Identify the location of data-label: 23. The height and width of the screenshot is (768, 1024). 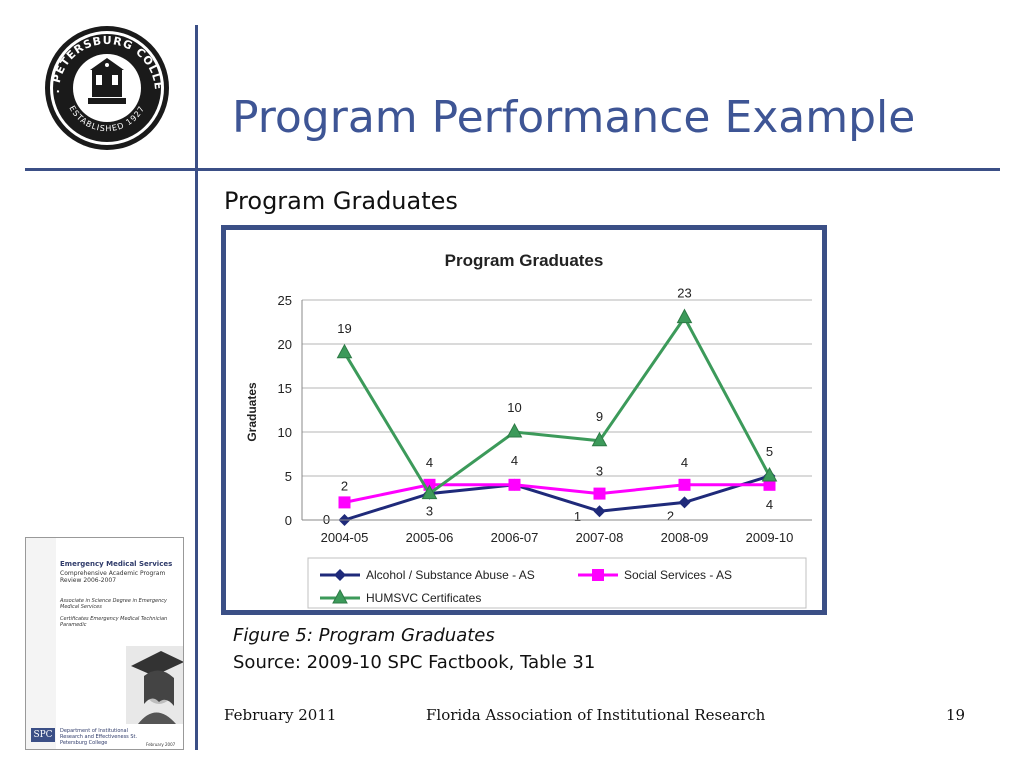
(684, 293).